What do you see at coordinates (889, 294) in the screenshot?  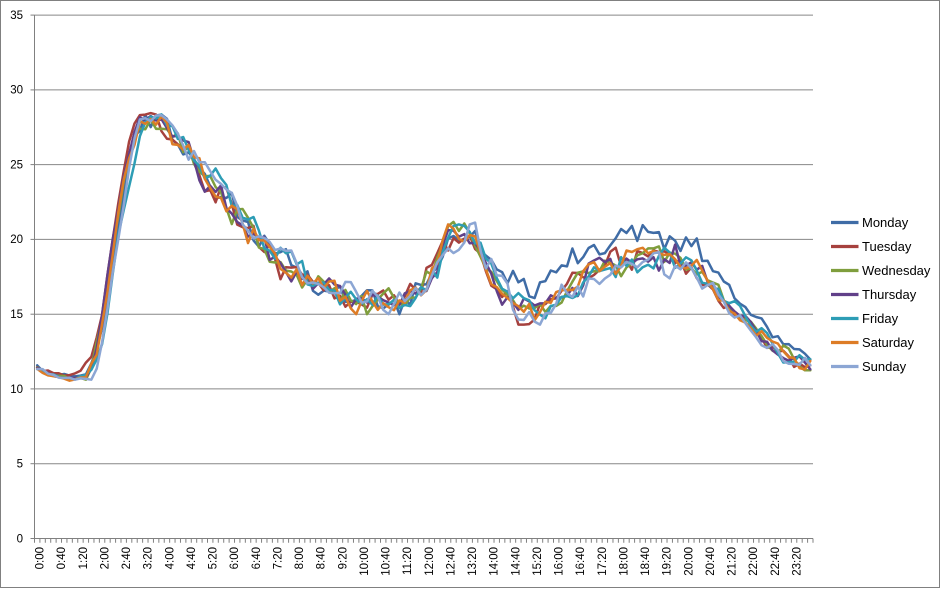 I see `svg-text: Thursday` at bounding box center [889, 294].